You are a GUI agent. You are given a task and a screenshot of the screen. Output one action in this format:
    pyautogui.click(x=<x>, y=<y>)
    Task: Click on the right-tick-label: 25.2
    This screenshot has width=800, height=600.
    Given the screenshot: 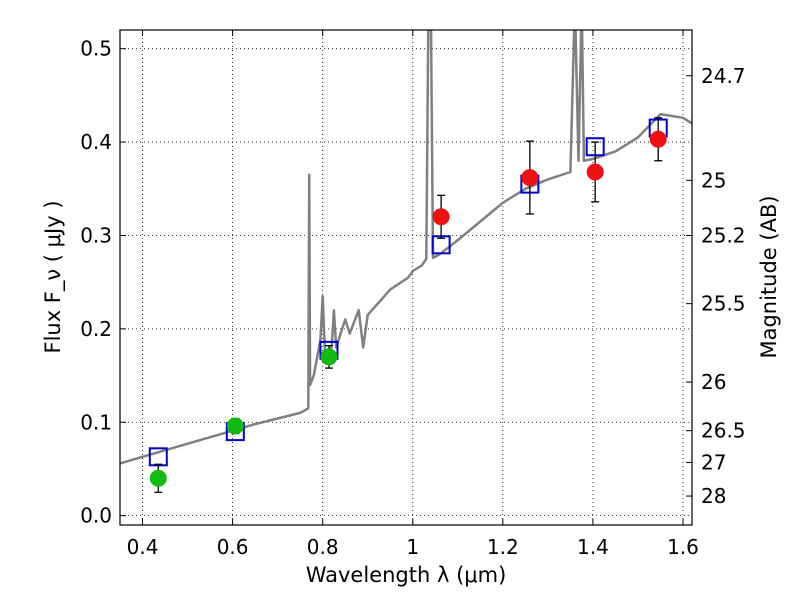 What is the action you would take?
    pyautogui.click(x=723, y=235)
    